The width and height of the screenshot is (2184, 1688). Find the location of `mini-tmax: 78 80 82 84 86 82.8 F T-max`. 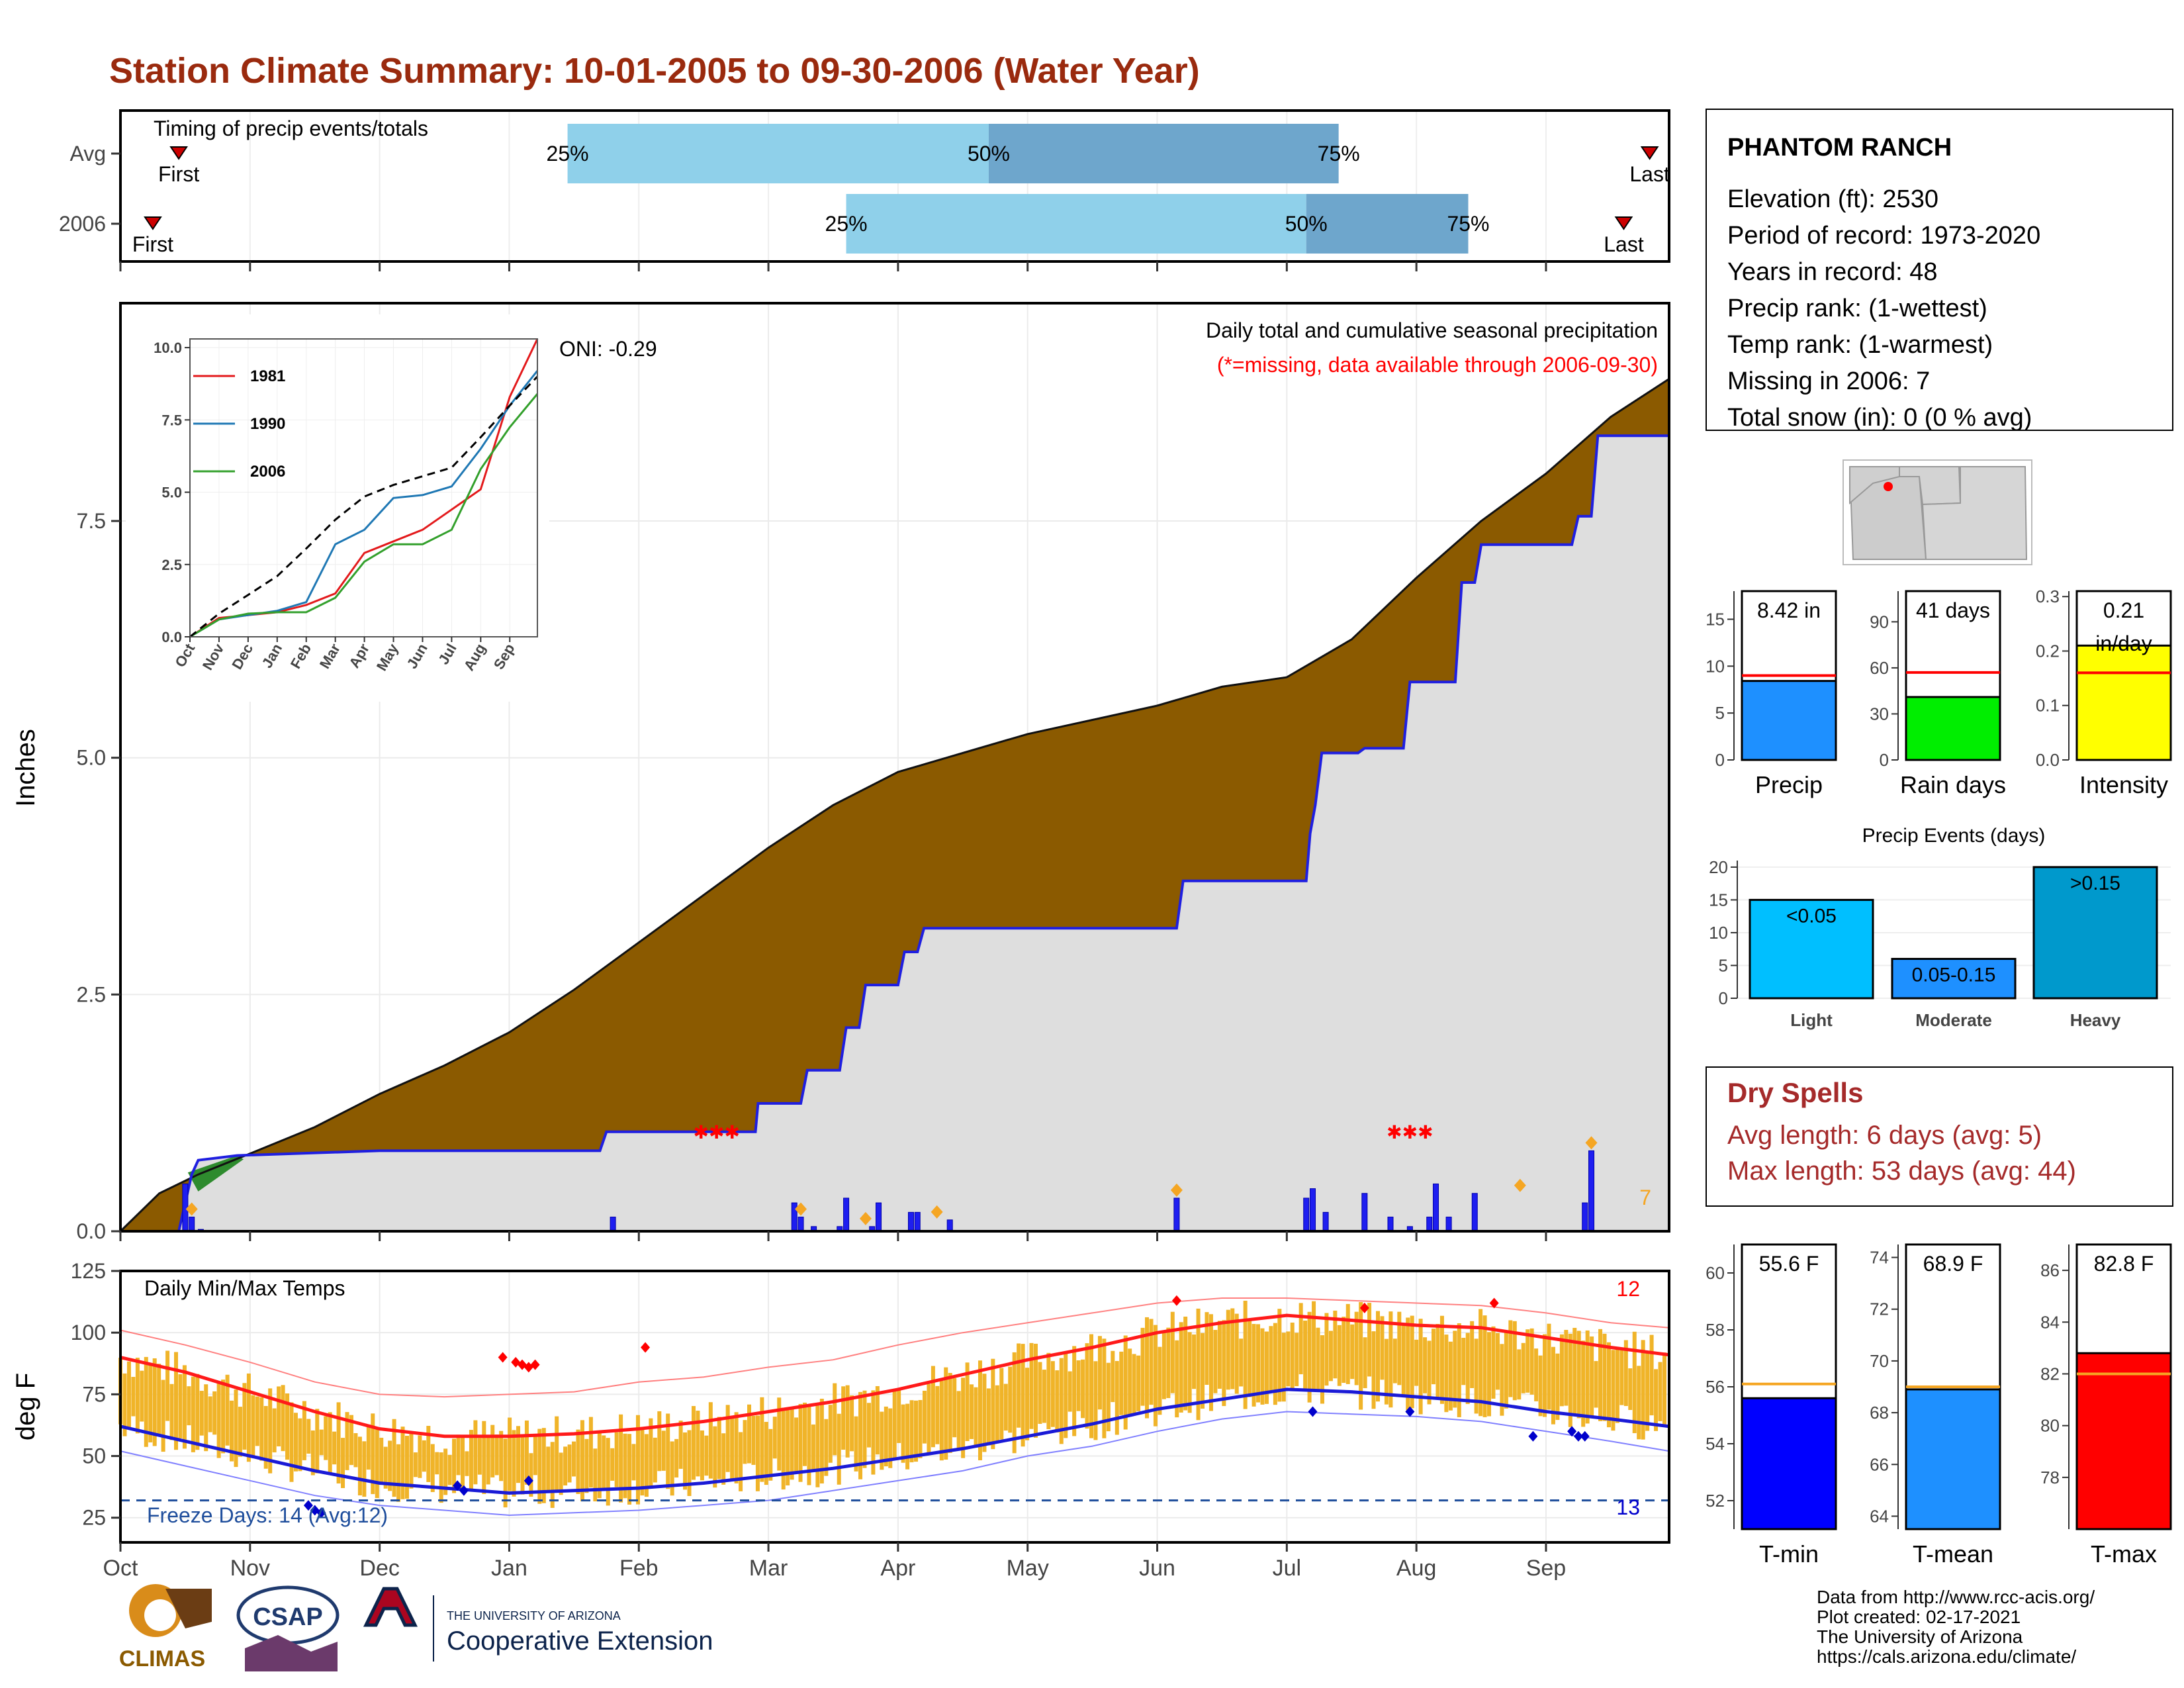

mini-tmax: 78 80 82 84 86 82.8 F T-max is located at coordinates (2106, 1405).